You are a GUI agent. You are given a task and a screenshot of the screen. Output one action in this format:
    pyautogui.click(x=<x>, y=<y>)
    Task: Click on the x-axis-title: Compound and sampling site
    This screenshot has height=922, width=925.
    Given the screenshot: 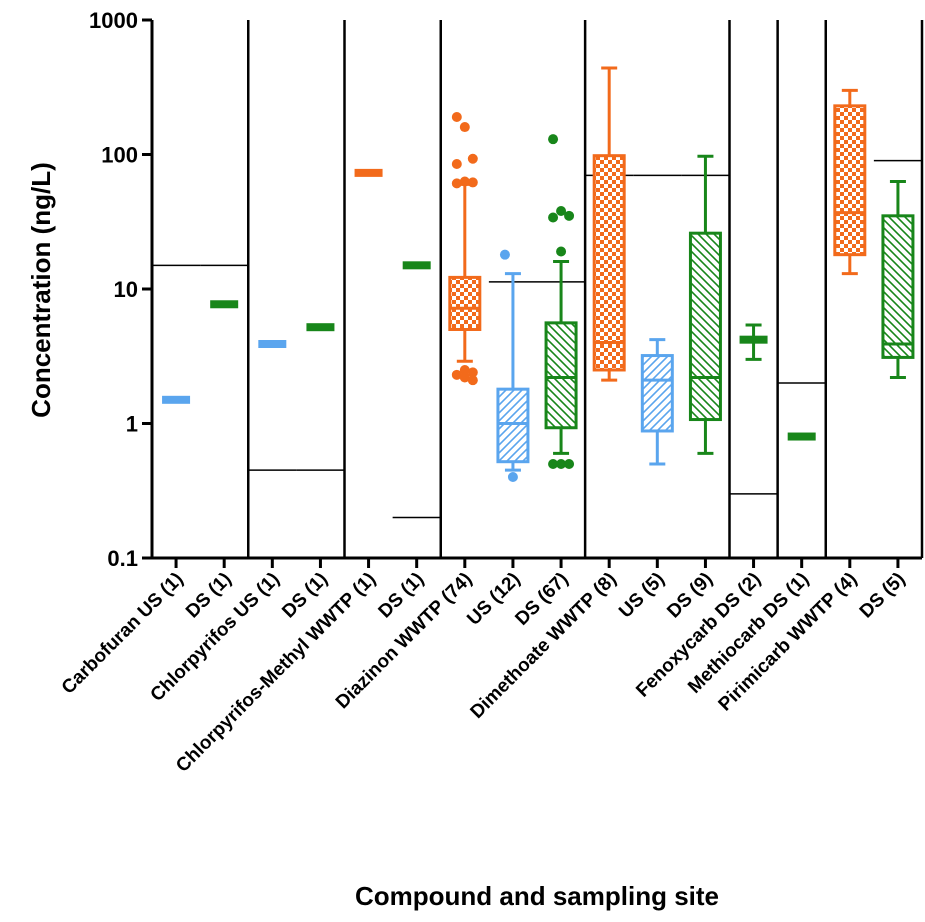 What is the action you would take?
    pyautogui.click(x=537, y=896)
    